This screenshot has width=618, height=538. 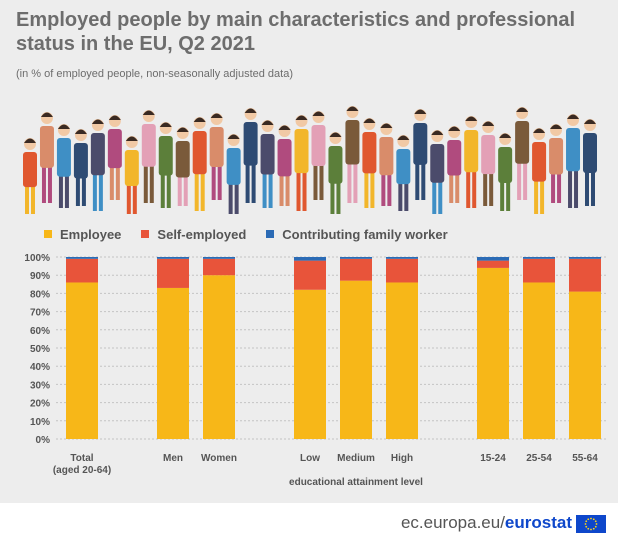 I want to click on y-tick-label: 10%, so click(x=40, y=422).